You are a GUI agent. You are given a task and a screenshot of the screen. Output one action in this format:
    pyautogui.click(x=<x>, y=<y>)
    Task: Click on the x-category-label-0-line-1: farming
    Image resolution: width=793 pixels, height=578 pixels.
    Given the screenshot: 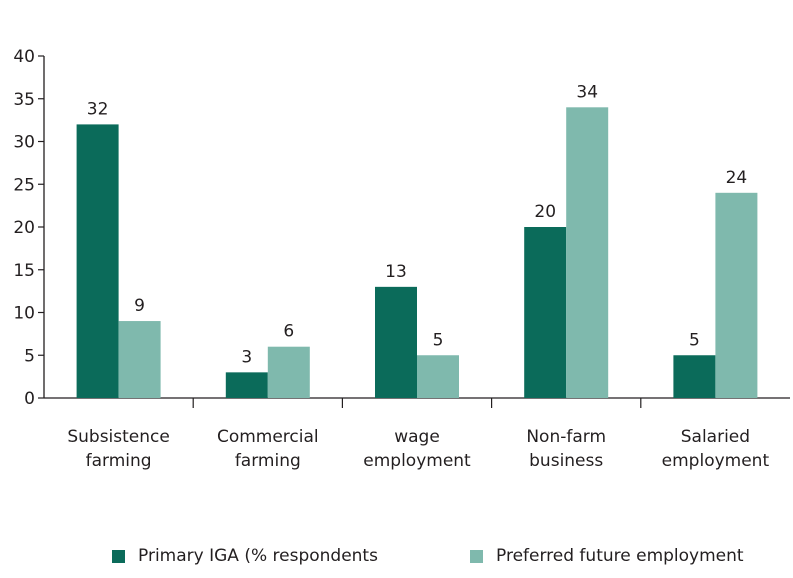 What is the action you would take?
    pyautogui.click(x=119, y=461)
    